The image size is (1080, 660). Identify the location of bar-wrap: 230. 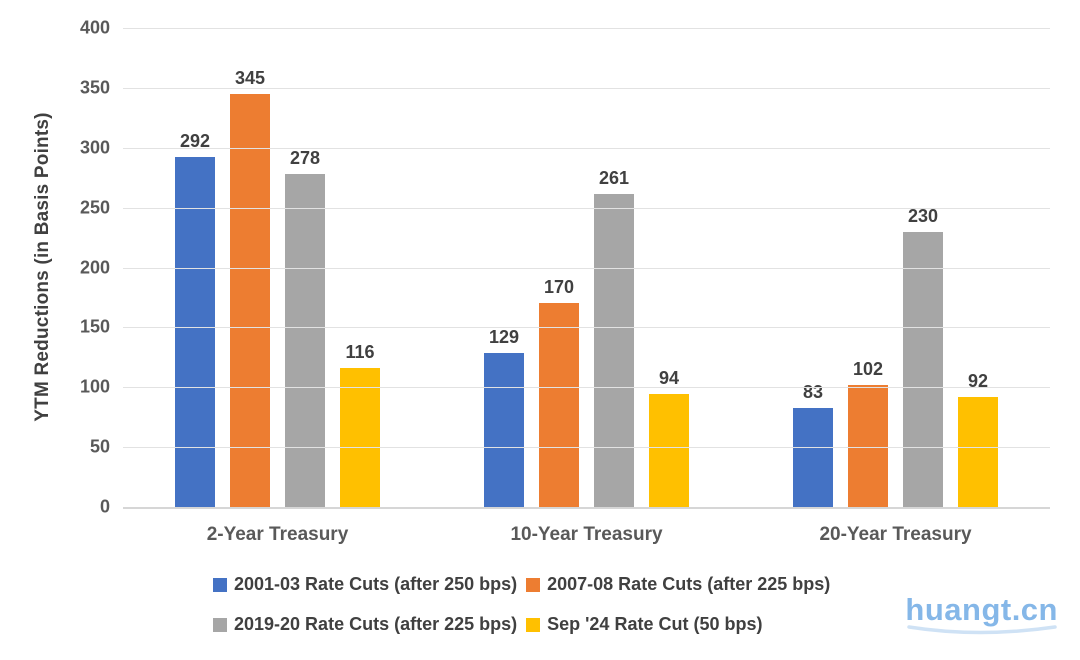
(923, 356).